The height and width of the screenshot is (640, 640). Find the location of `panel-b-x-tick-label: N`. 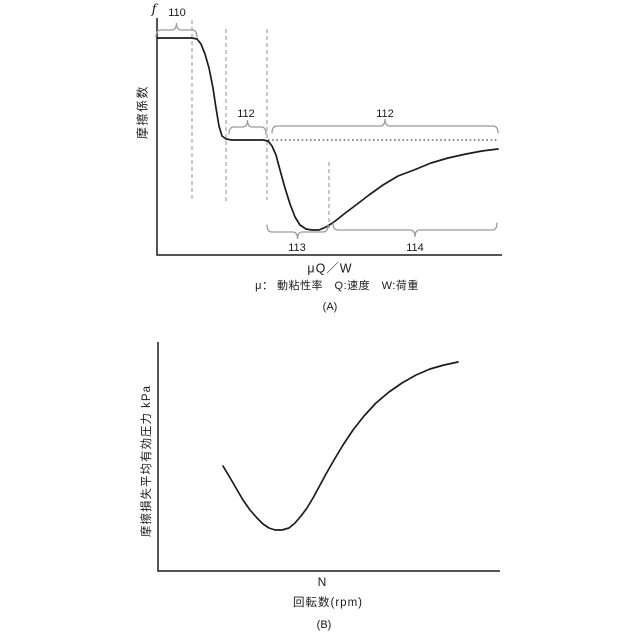

panel-b-x-tick-label: N is located at coordinates (322, 582).